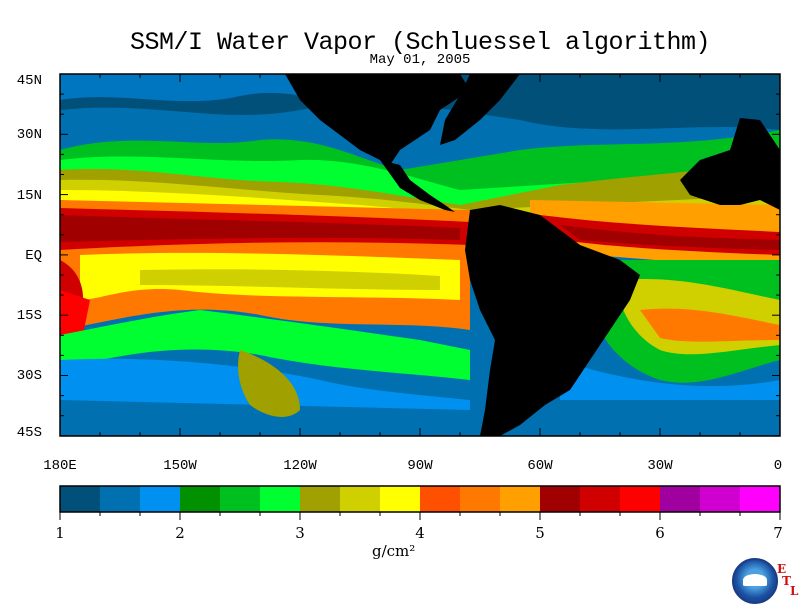 Image resolution: width=800 pixels, height=604 pixels. I want to click on lon-label-0: 0, so click(778, 466).